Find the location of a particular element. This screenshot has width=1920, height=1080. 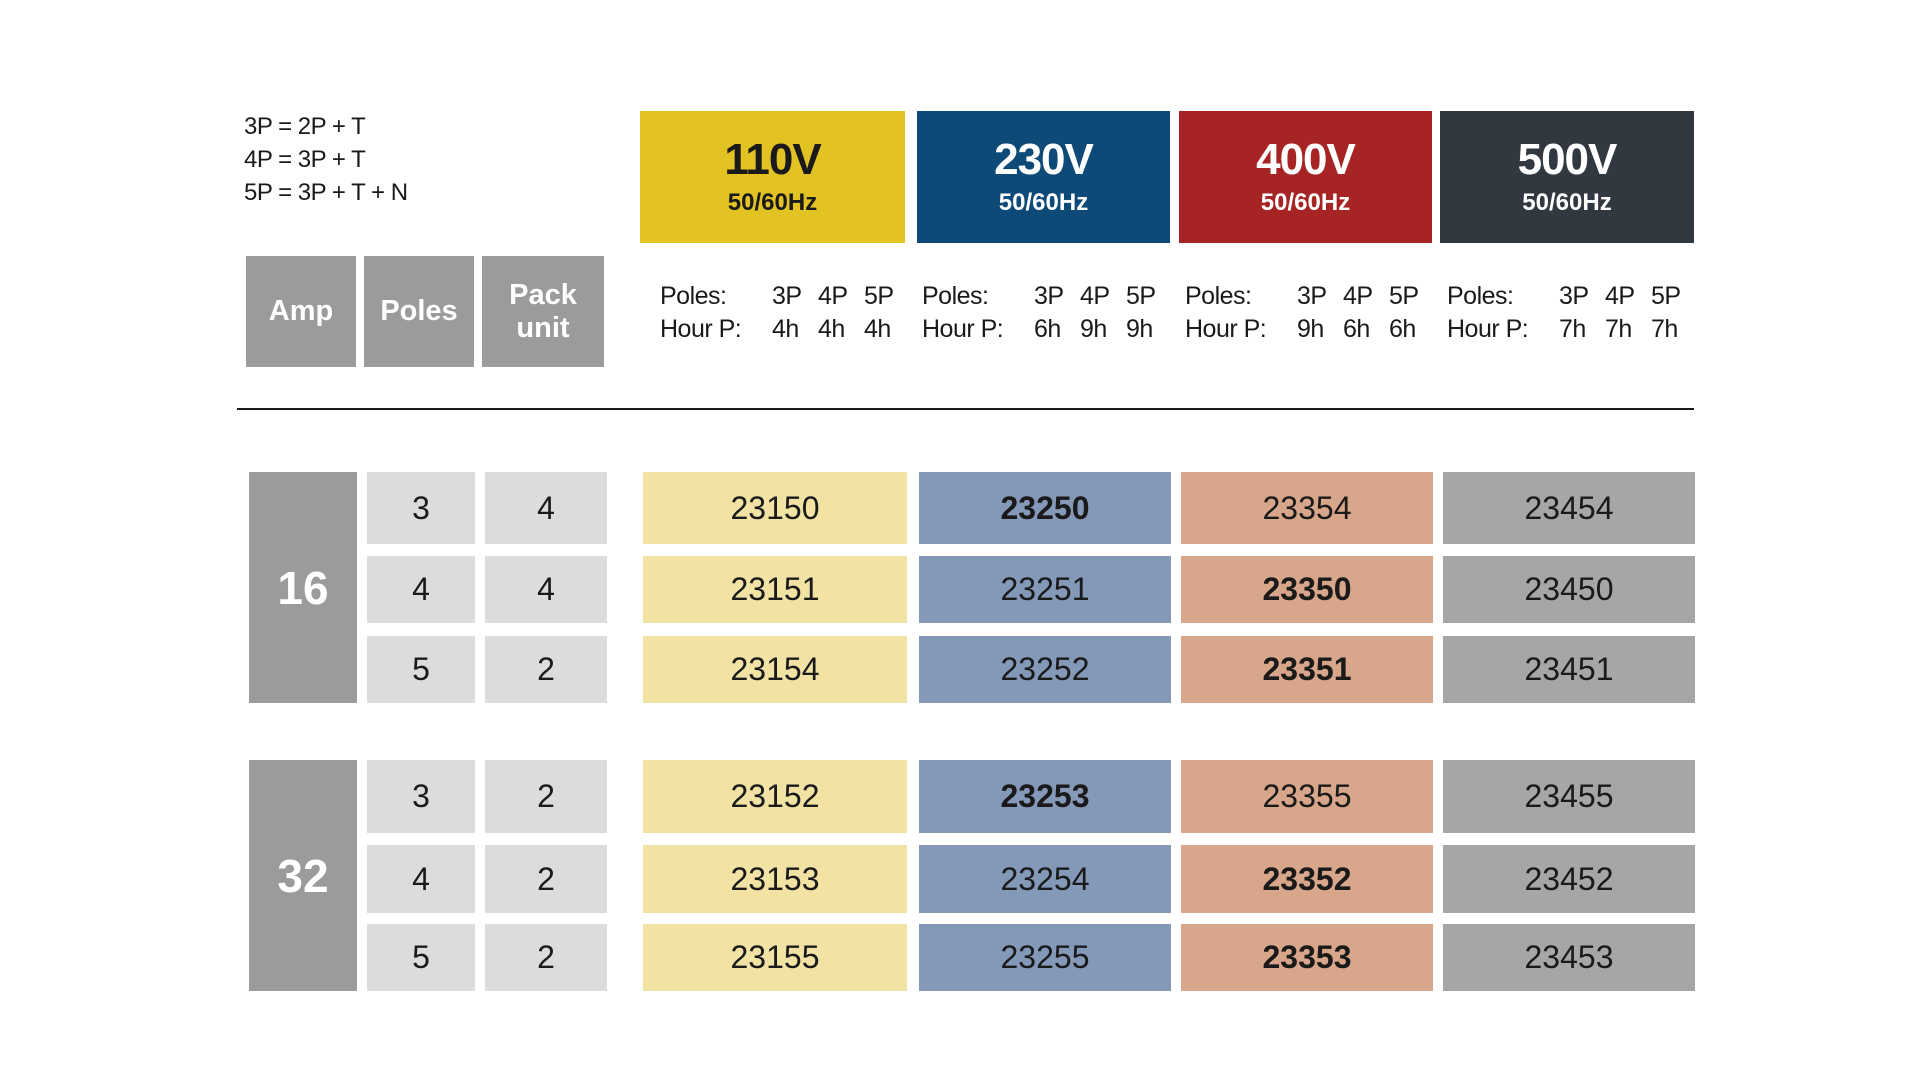

poles-value: 4 is located at coordinates (421, 878).